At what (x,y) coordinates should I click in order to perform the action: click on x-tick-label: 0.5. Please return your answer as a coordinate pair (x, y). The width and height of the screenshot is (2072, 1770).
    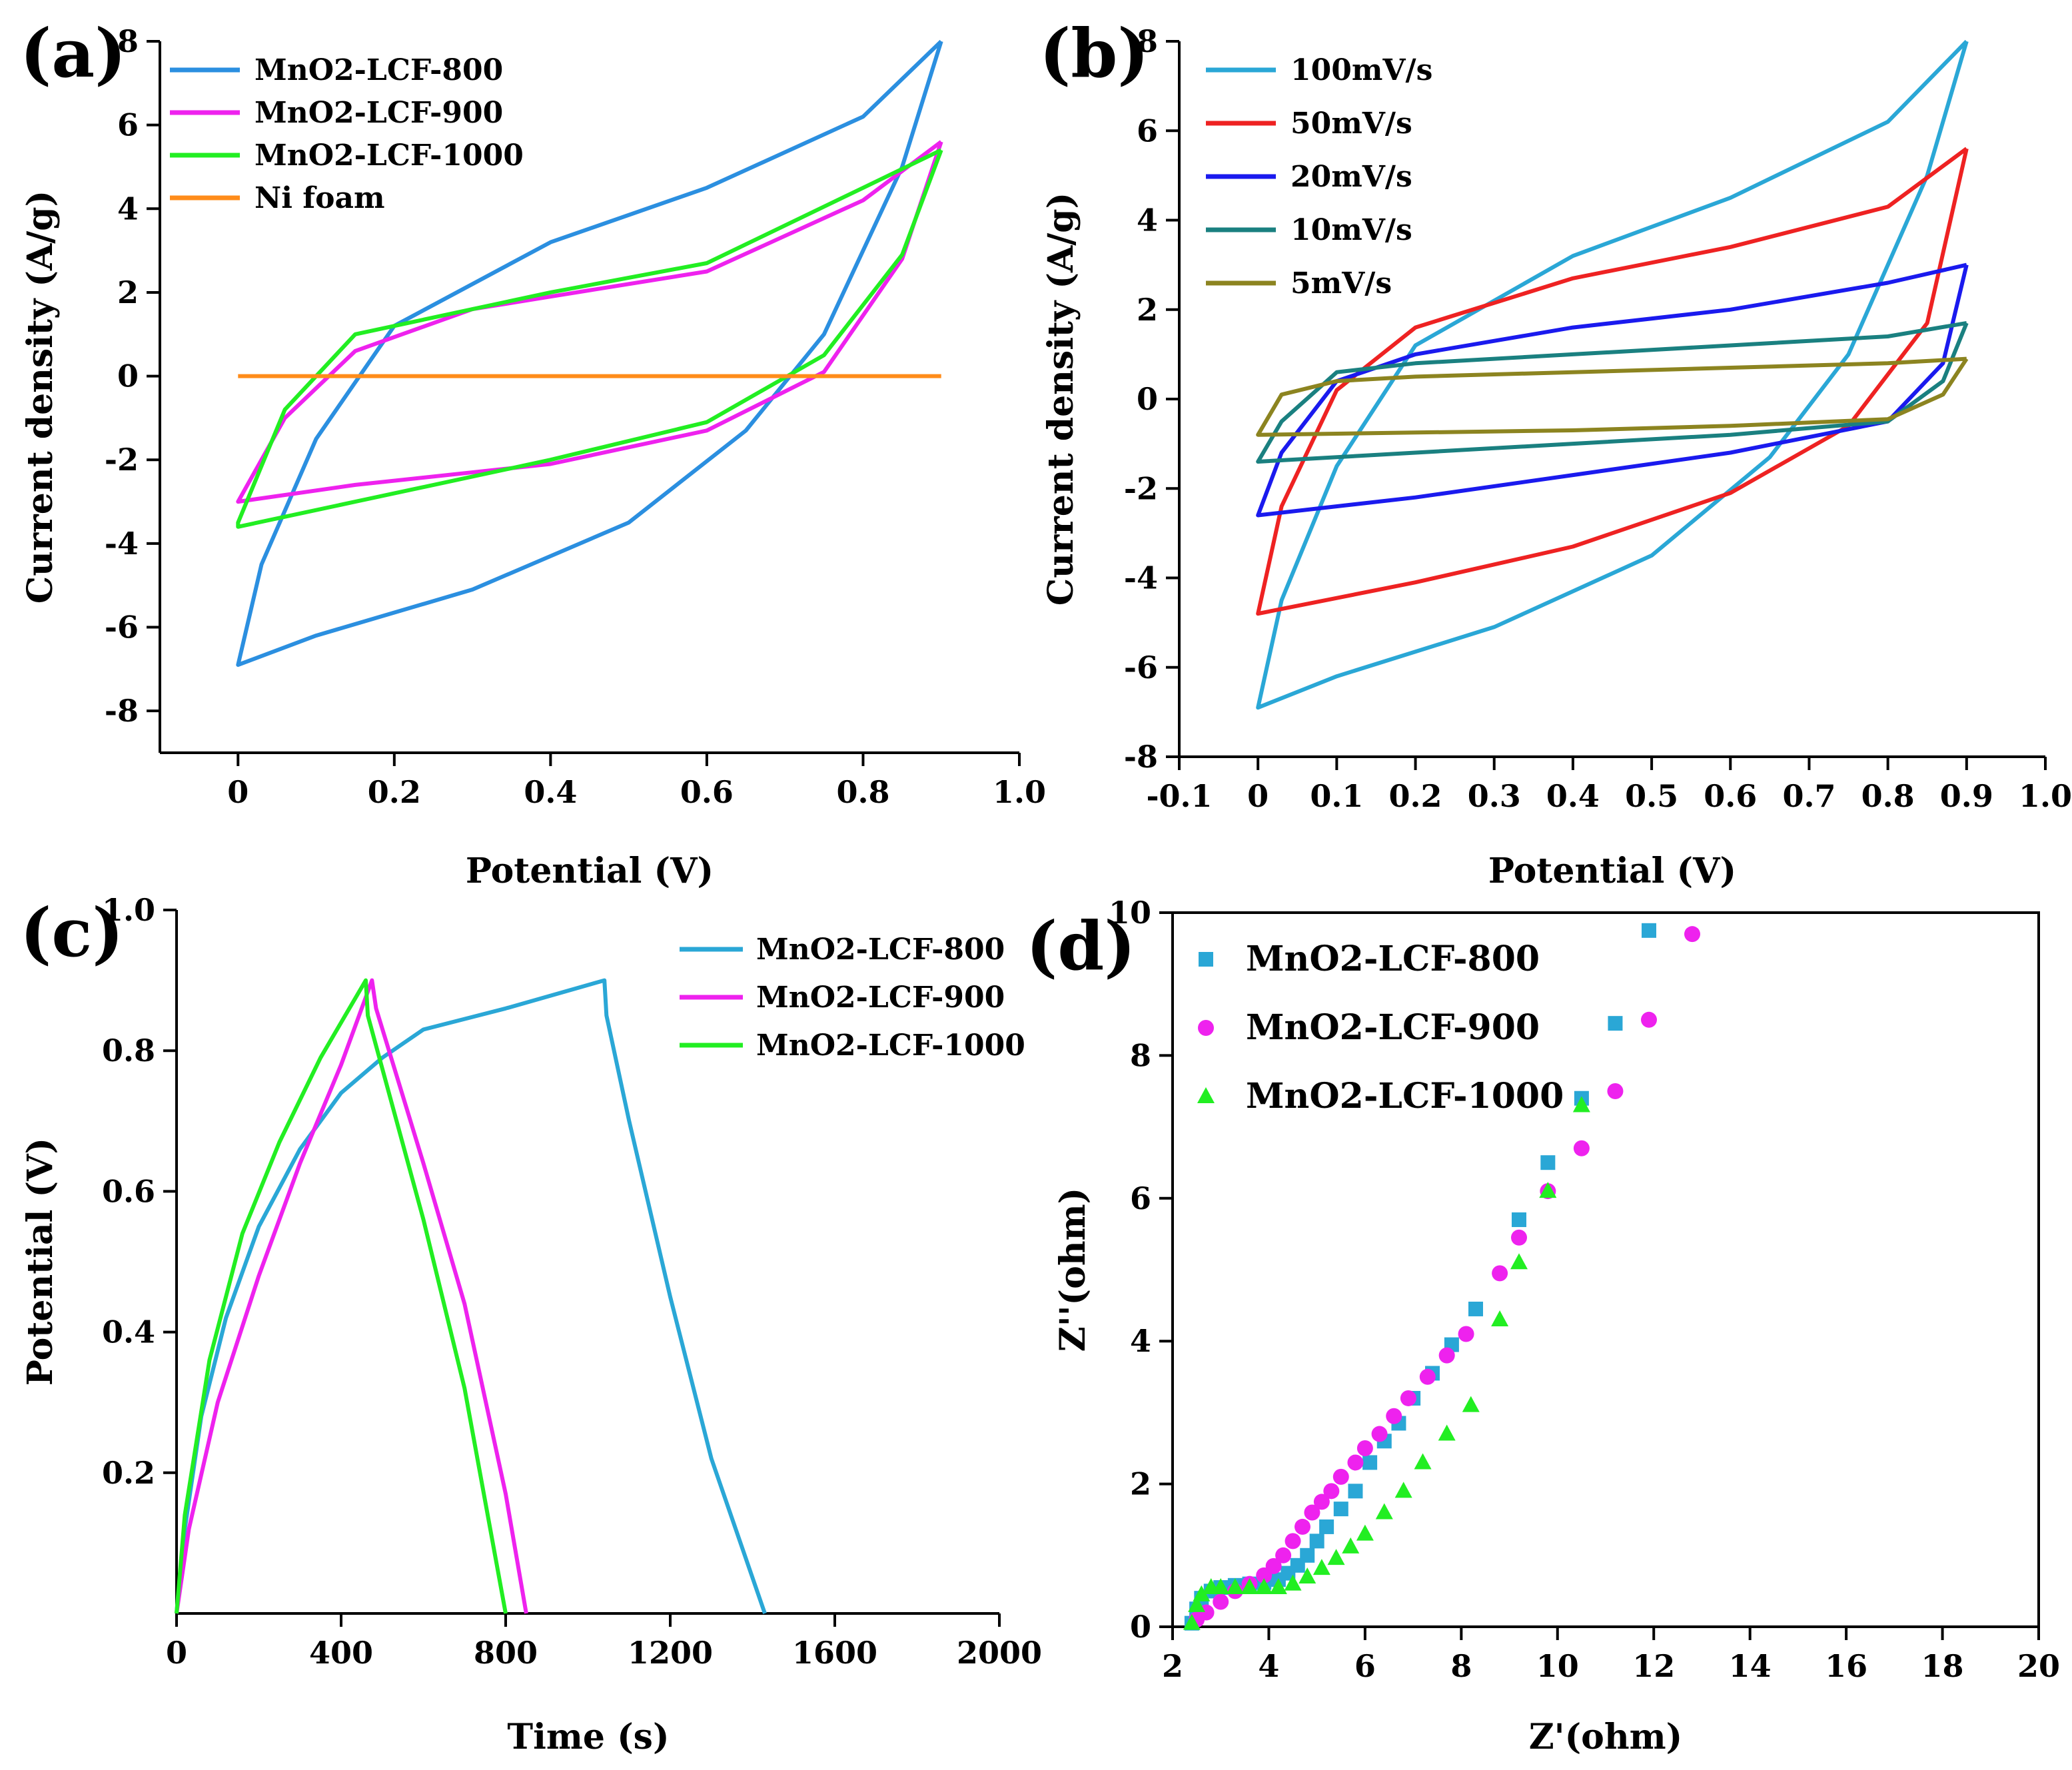
    Looking at the image, I should click on (1651, 796).